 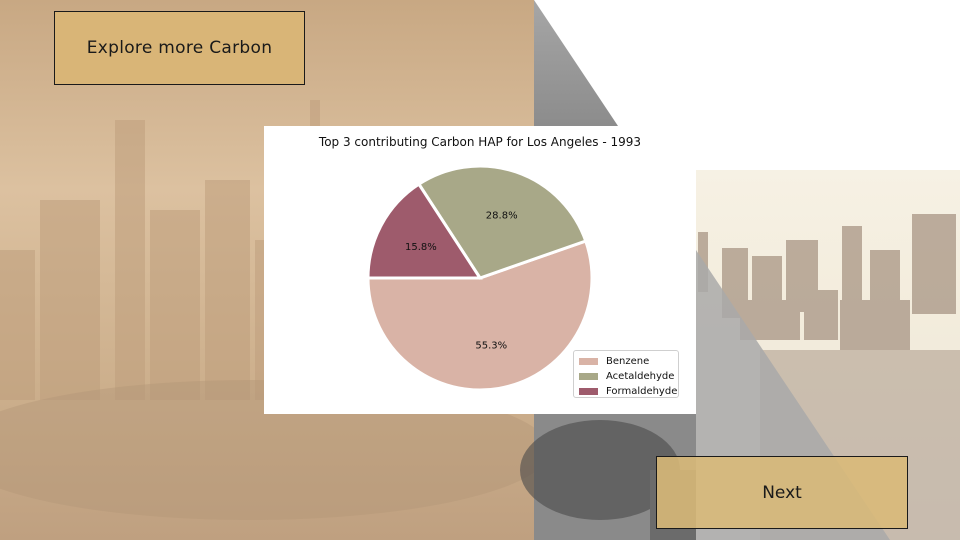 I want to click on dark-smoke, so click(x=600, y=470).